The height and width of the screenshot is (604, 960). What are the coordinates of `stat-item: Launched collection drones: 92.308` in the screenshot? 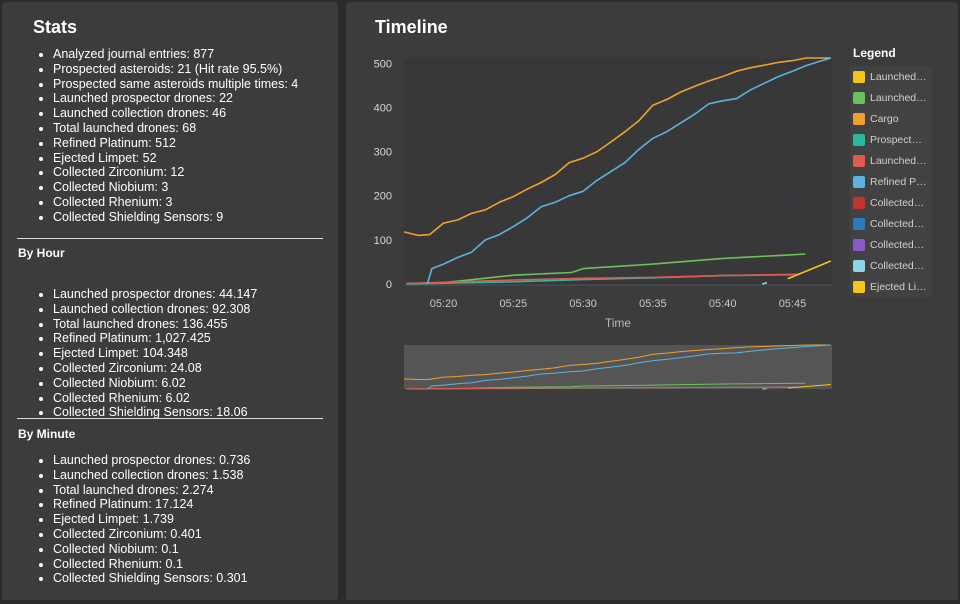 It's located at (155, 309).